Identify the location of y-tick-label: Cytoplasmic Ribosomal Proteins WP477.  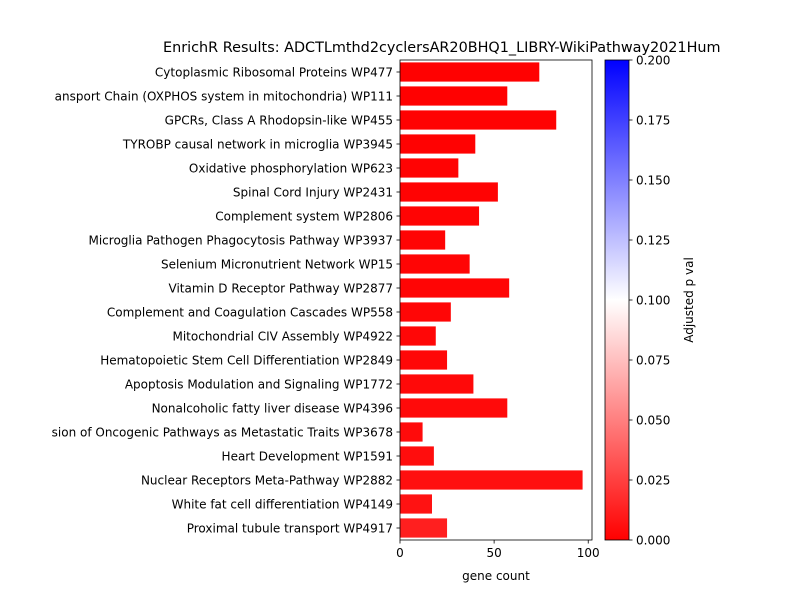
(274, 72).